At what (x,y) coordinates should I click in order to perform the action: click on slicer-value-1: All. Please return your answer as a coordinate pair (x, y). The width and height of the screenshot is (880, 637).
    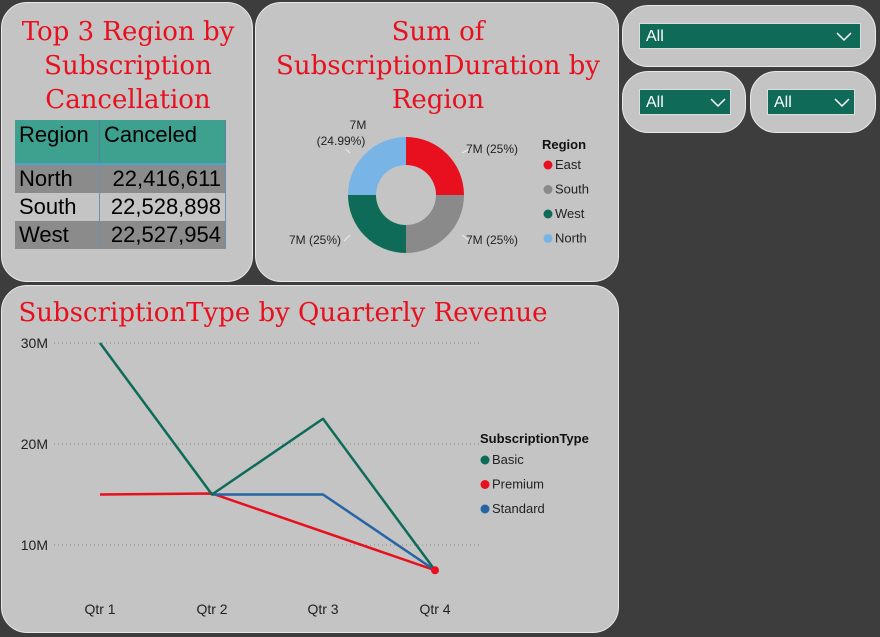
    Looking at the image, I should click on (655, 36).